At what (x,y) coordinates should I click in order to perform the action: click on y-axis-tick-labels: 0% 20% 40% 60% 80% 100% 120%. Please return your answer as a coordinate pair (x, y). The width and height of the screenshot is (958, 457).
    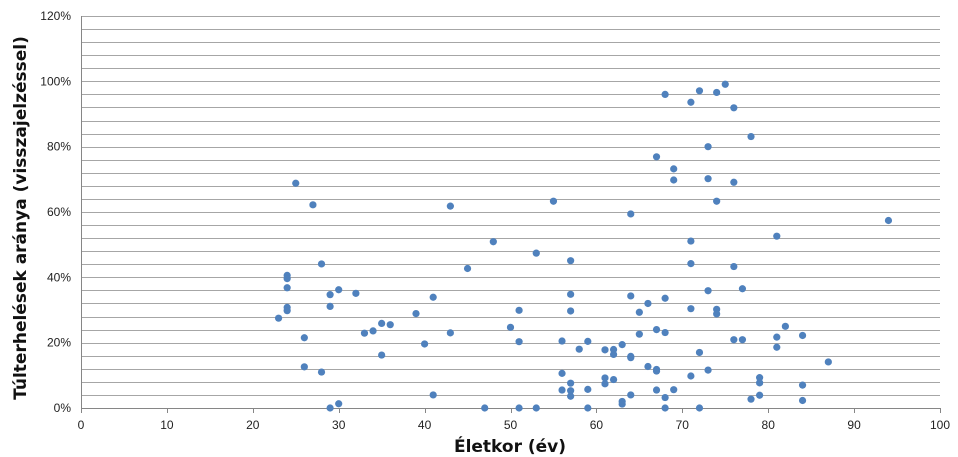
    Looking at the image, I should click on (55, 212).